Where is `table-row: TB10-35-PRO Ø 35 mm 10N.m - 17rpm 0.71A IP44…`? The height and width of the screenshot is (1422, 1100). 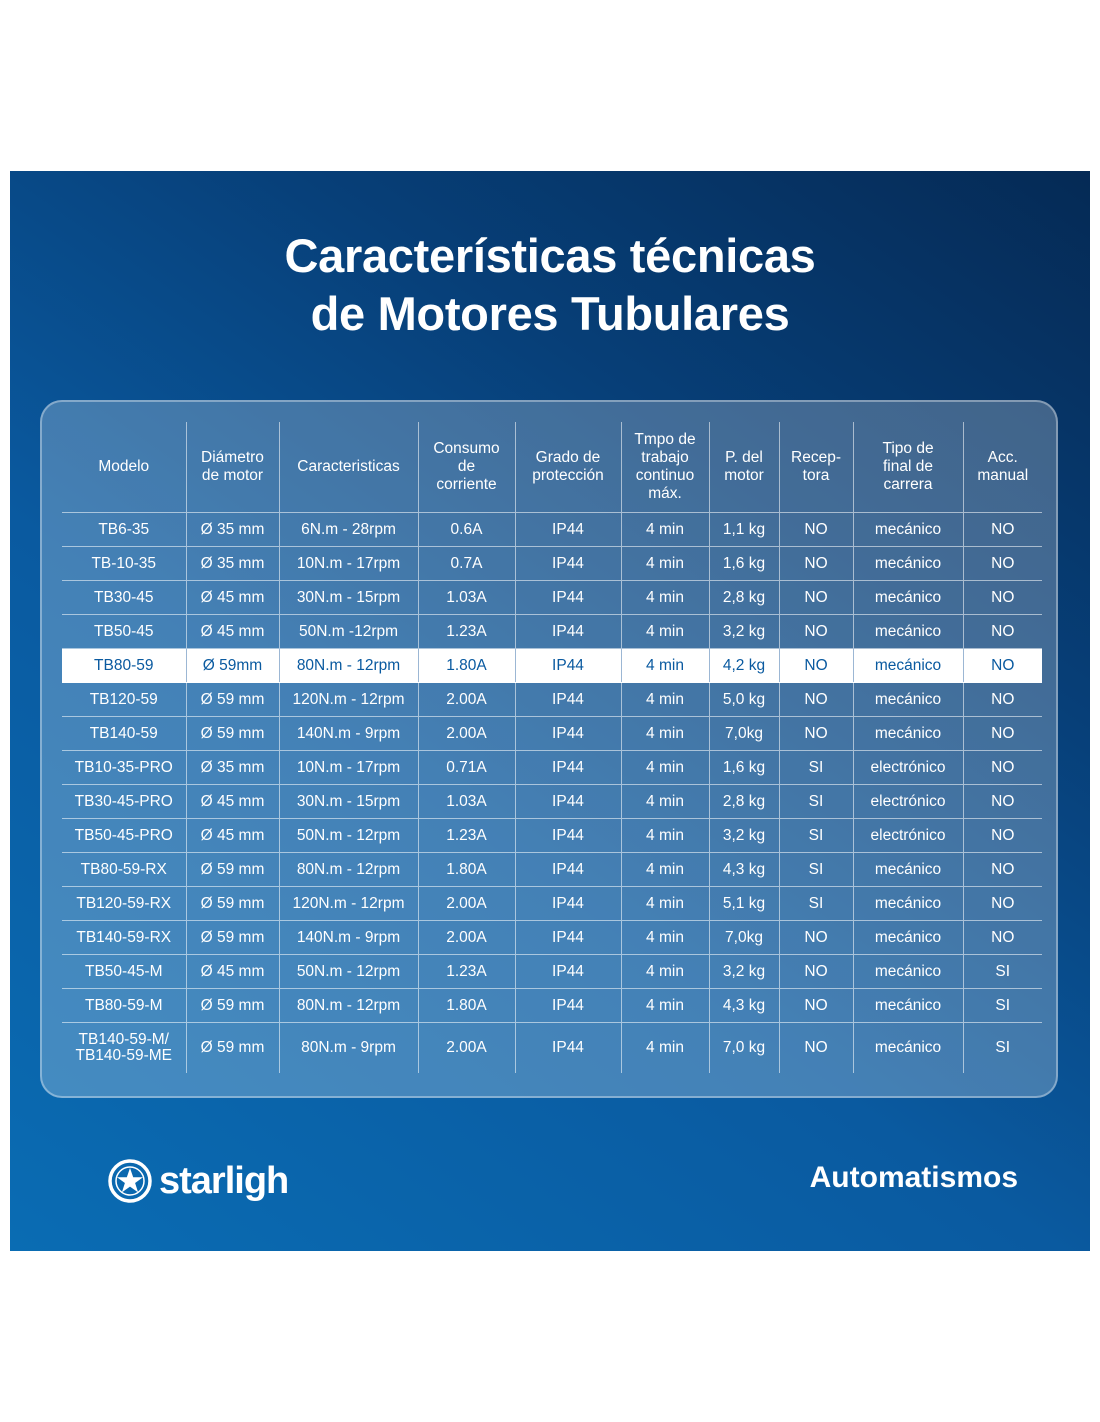 table-row: TB10-35-PRO Ø 35 mm 10N.m - 17rpm 0.71A IP44… is located at coordinates (552, 767).